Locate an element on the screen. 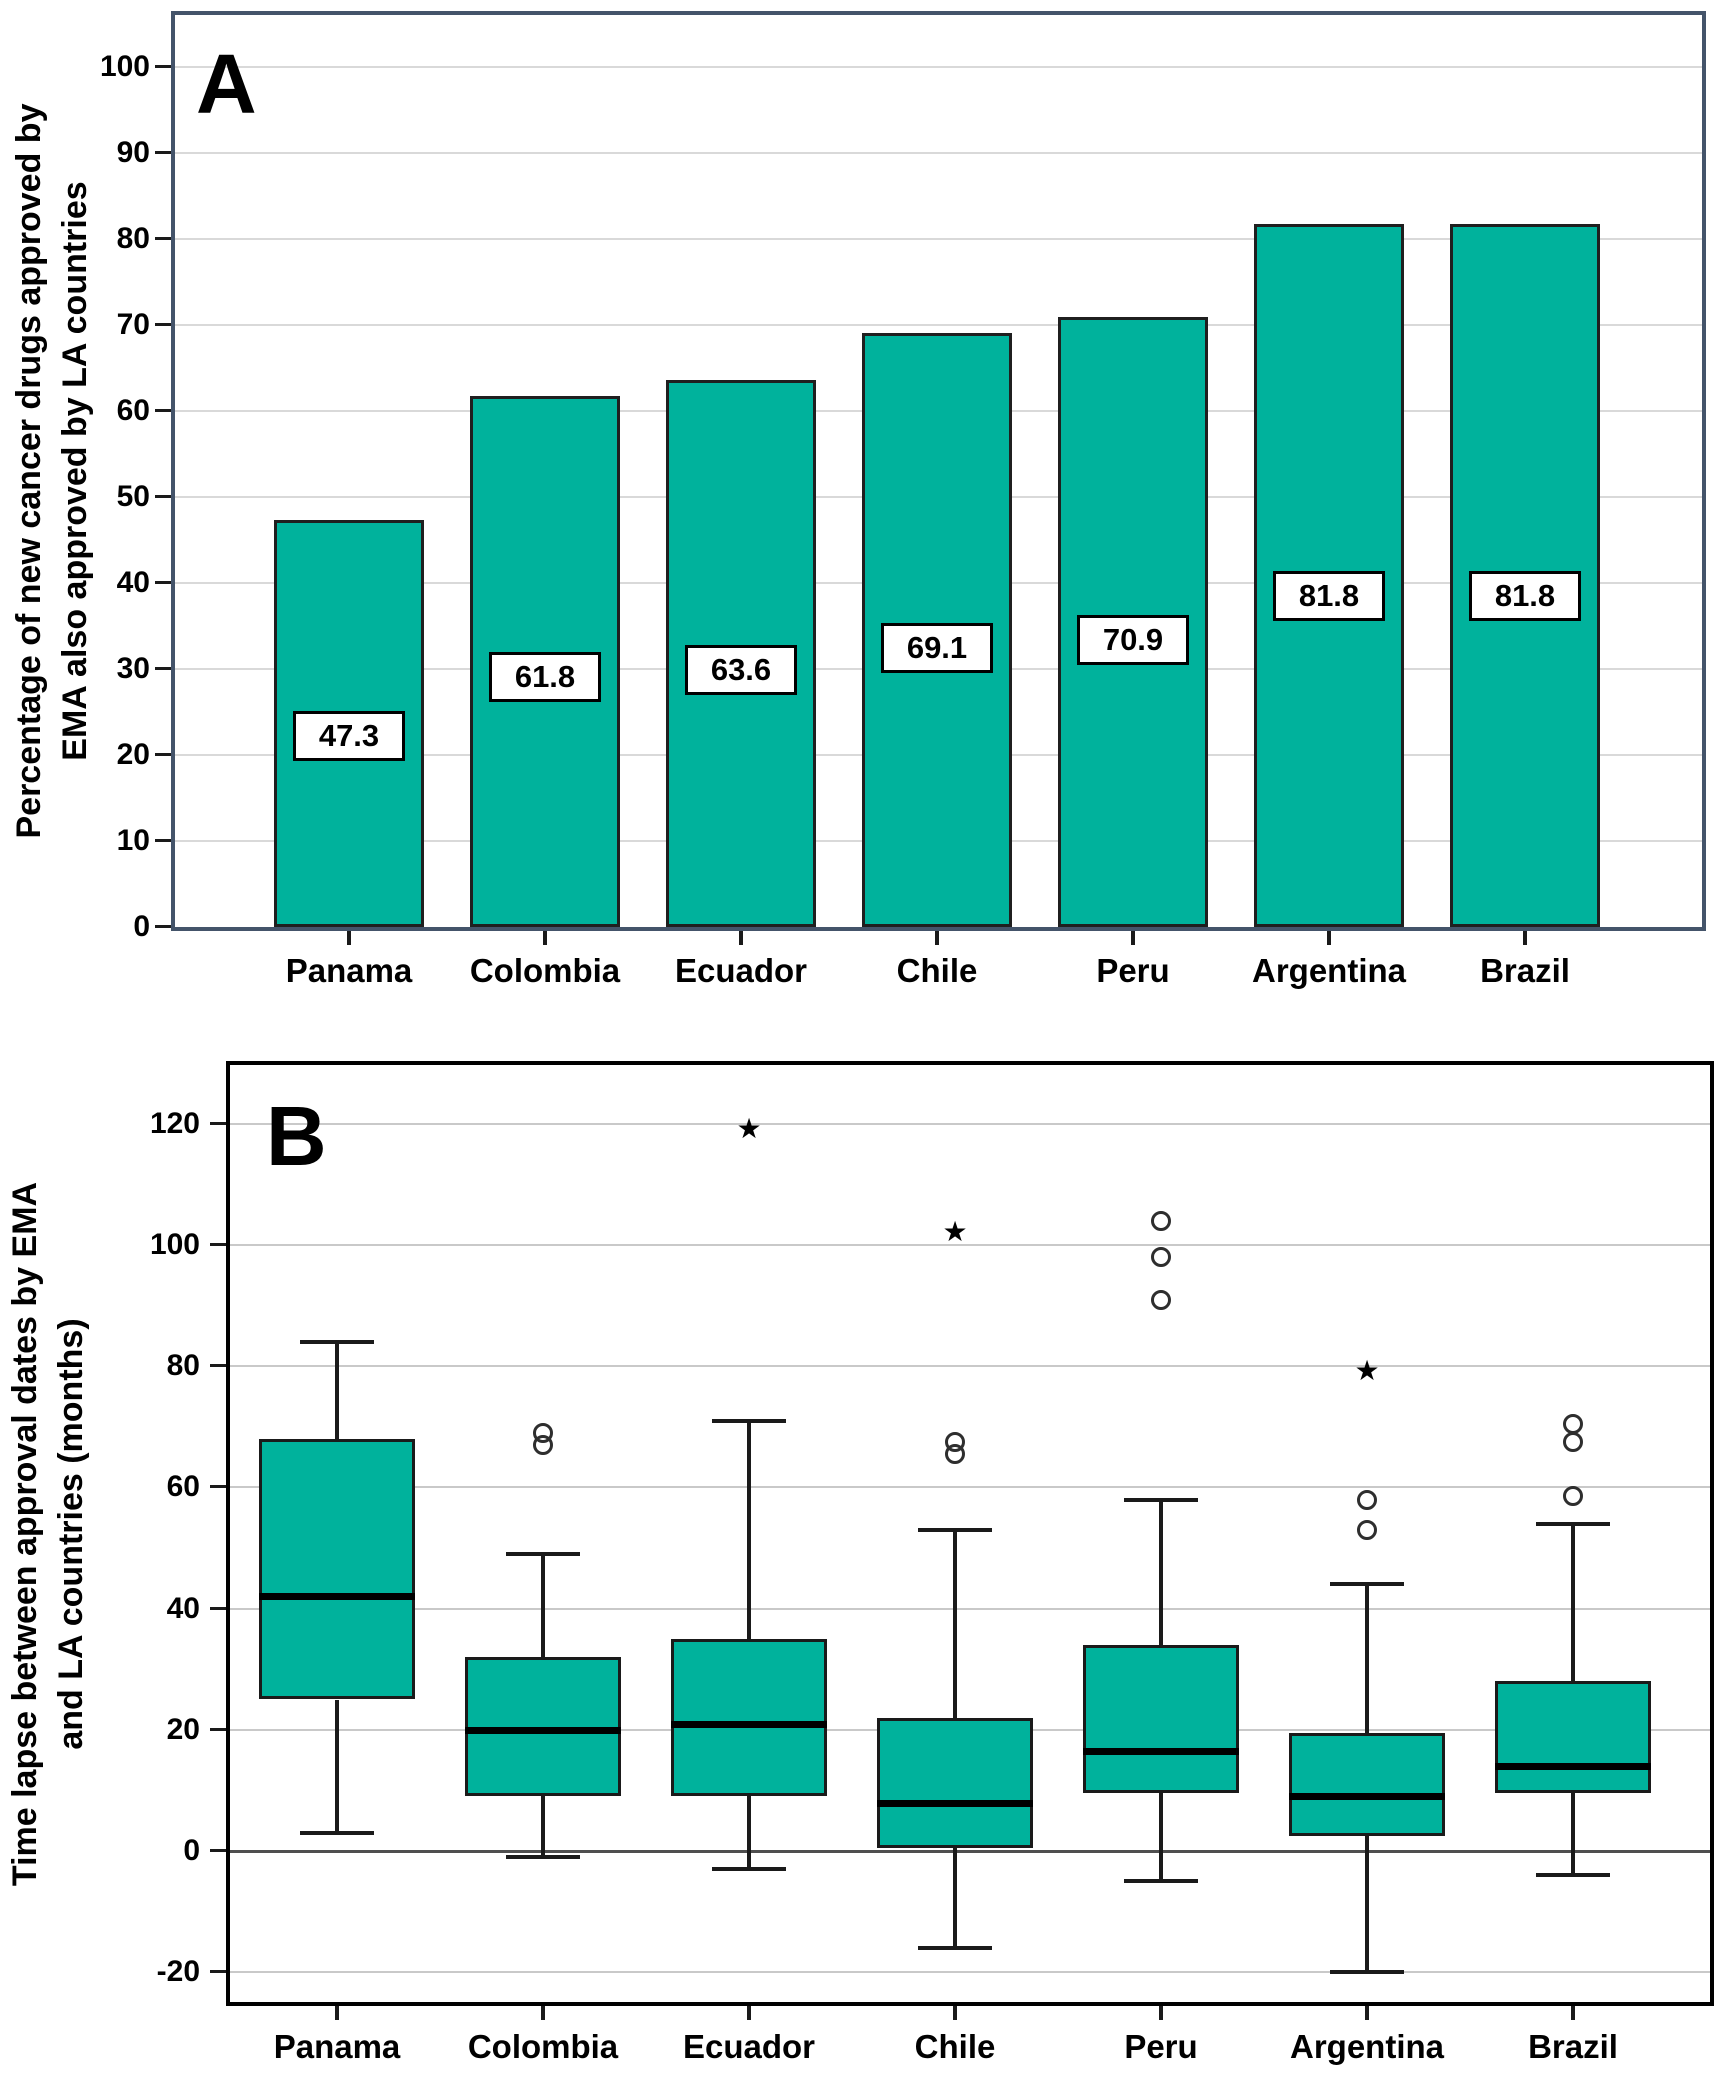 Image resolution: width=1728 pixels, height=2080 pixels. median-argentina is located at coordinates (1367, 1797).